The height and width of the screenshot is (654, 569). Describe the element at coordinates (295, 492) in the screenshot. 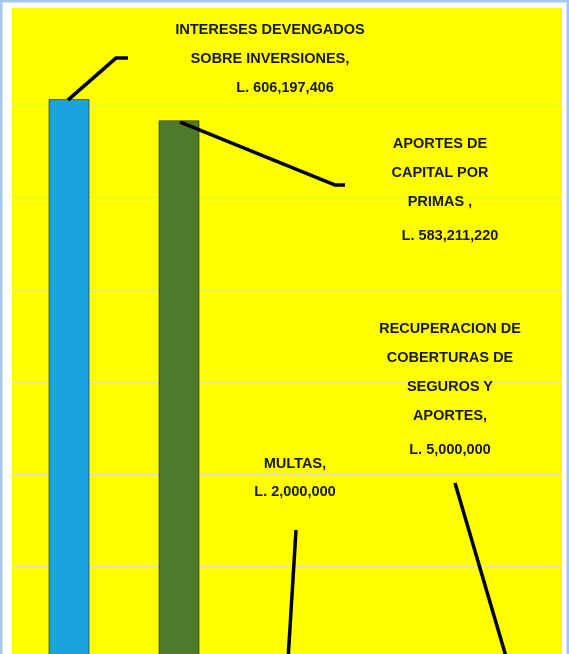

I see `value-label: L. 2,000,000` at that location.